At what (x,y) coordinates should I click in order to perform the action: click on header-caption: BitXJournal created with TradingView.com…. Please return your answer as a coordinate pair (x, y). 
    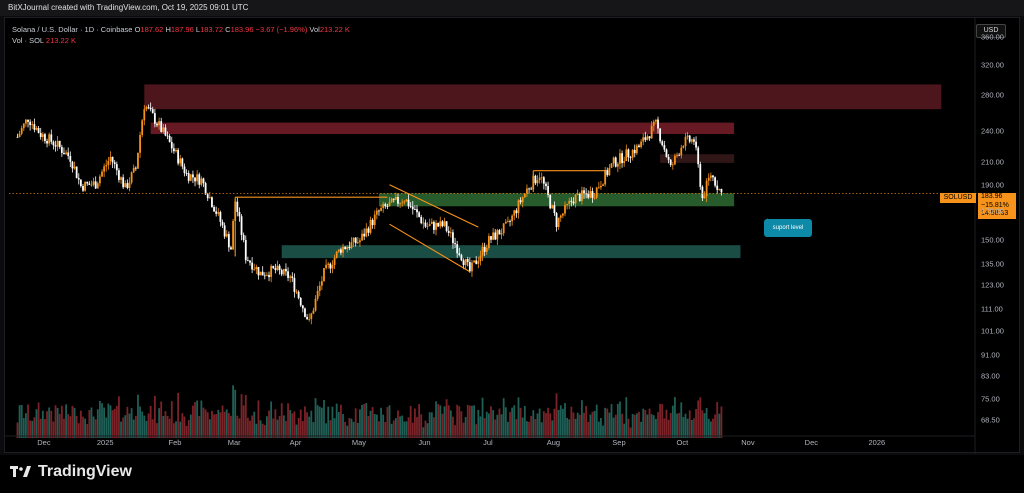
    Looking at the image, I should click on (128, 7).